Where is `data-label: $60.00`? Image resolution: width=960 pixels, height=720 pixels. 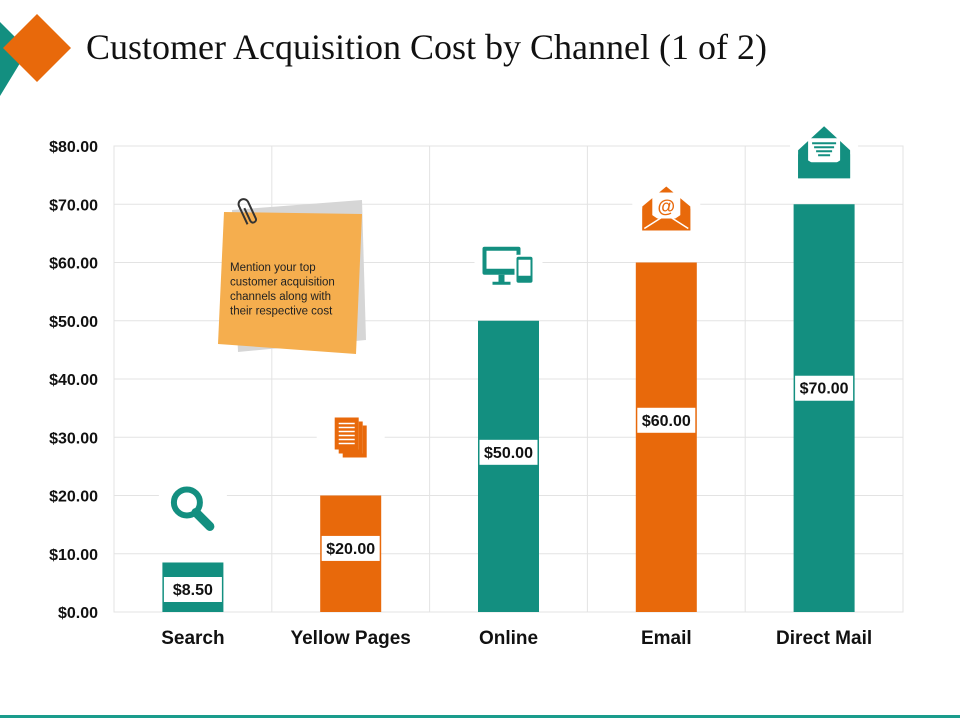 data-label: $60.00 is located at coordinates (666, 421).